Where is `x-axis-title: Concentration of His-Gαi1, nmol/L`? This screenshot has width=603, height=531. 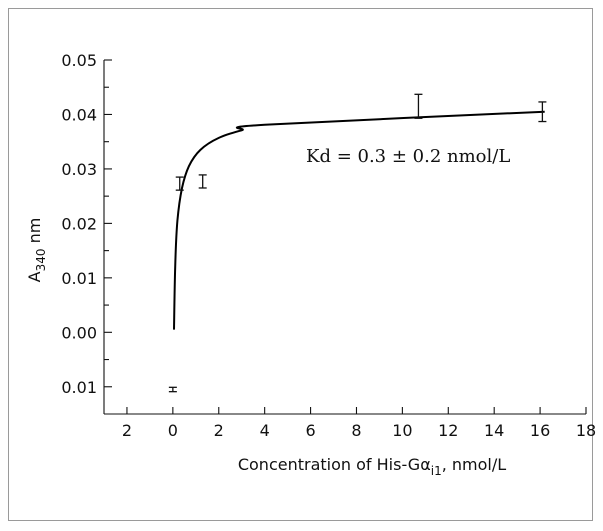
x-axis-title: Concentration of His-Gαi1, nmol/L is located at coordinates (372, 466).